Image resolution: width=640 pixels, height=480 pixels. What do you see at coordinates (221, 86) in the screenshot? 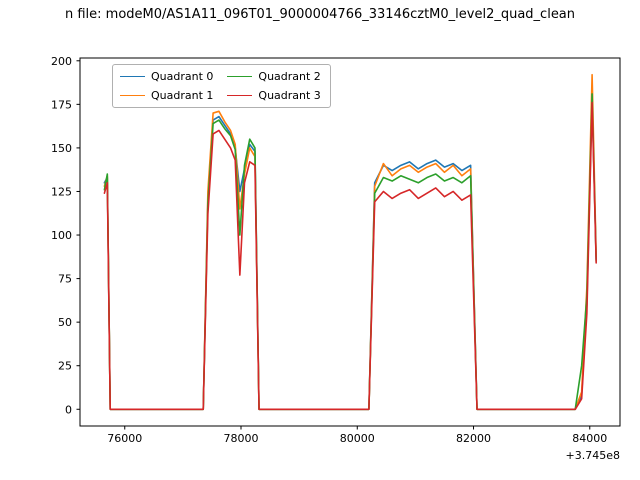
I see `legend: Quadrant 0 Quadrant 1 Quadrant 2 Quadrant 3` at bounding box center [221, 86].